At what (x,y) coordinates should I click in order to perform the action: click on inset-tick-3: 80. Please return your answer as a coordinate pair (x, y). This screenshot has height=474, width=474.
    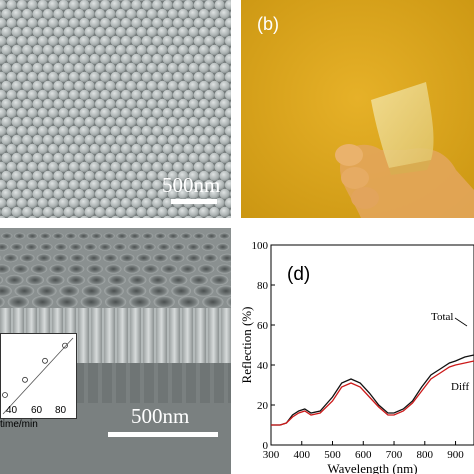
    Looking at the image, I should click on (61, 410).